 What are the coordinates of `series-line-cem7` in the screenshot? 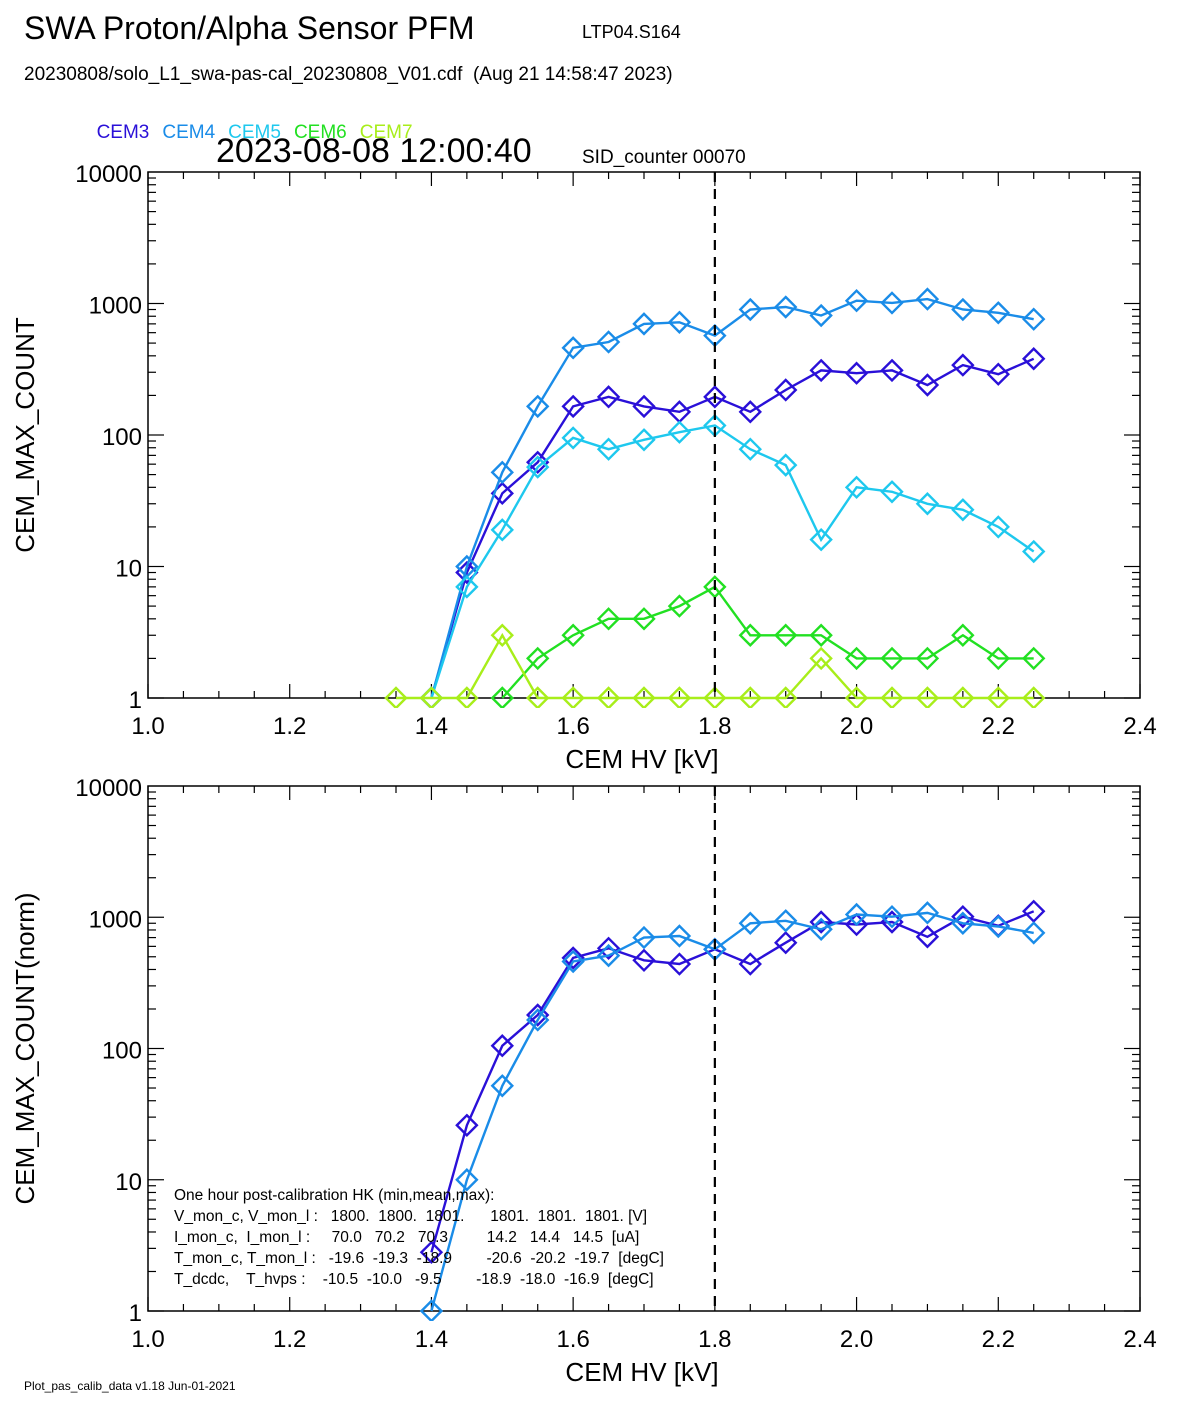 It's located at (715, 666).